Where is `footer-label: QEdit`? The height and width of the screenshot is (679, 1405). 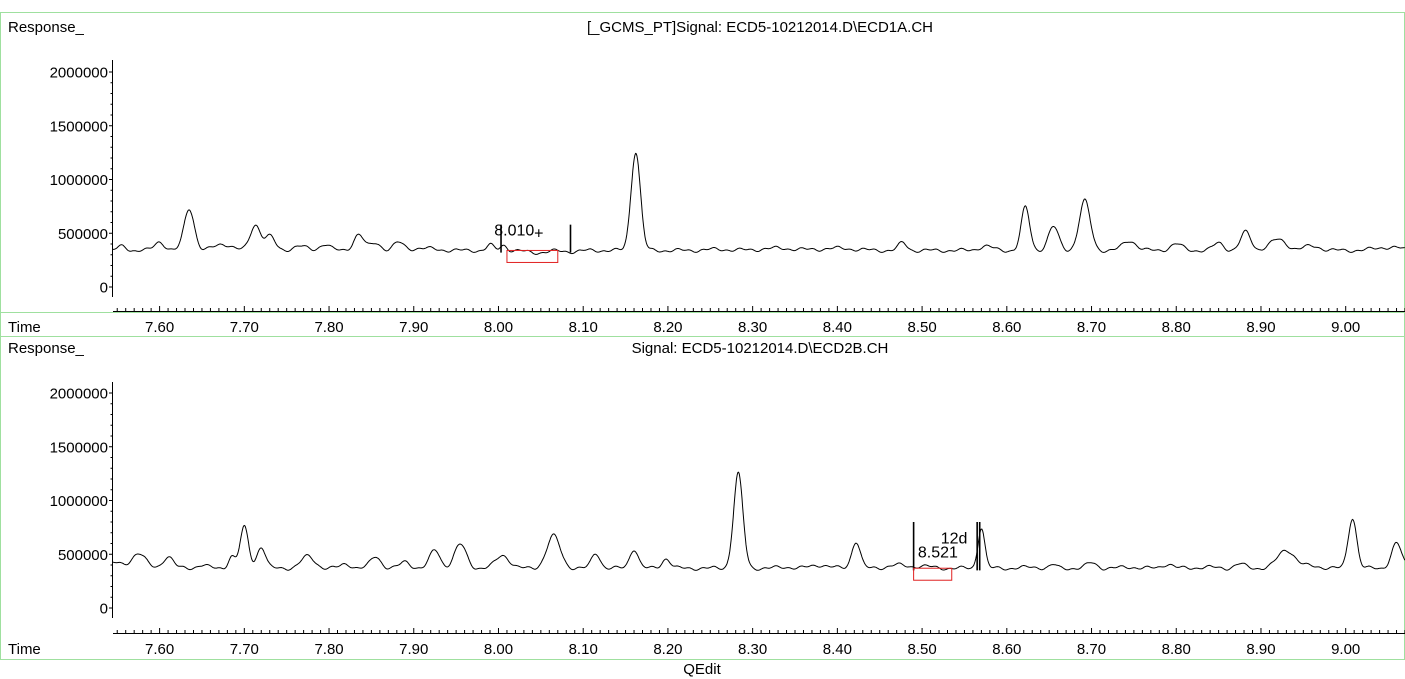
footer-label: QEdit is located at coordinates (702, 669).